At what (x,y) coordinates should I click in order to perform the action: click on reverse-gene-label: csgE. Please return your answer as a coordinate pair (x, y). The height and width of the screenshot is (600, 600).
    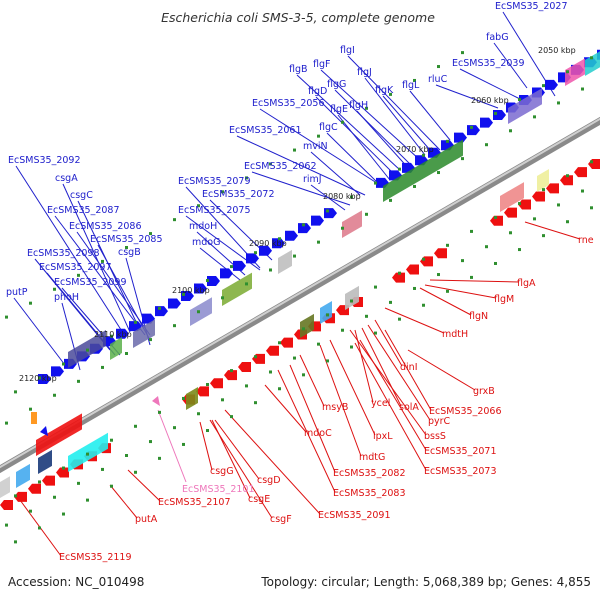
    Looking at the image, I should click on (259, 499).